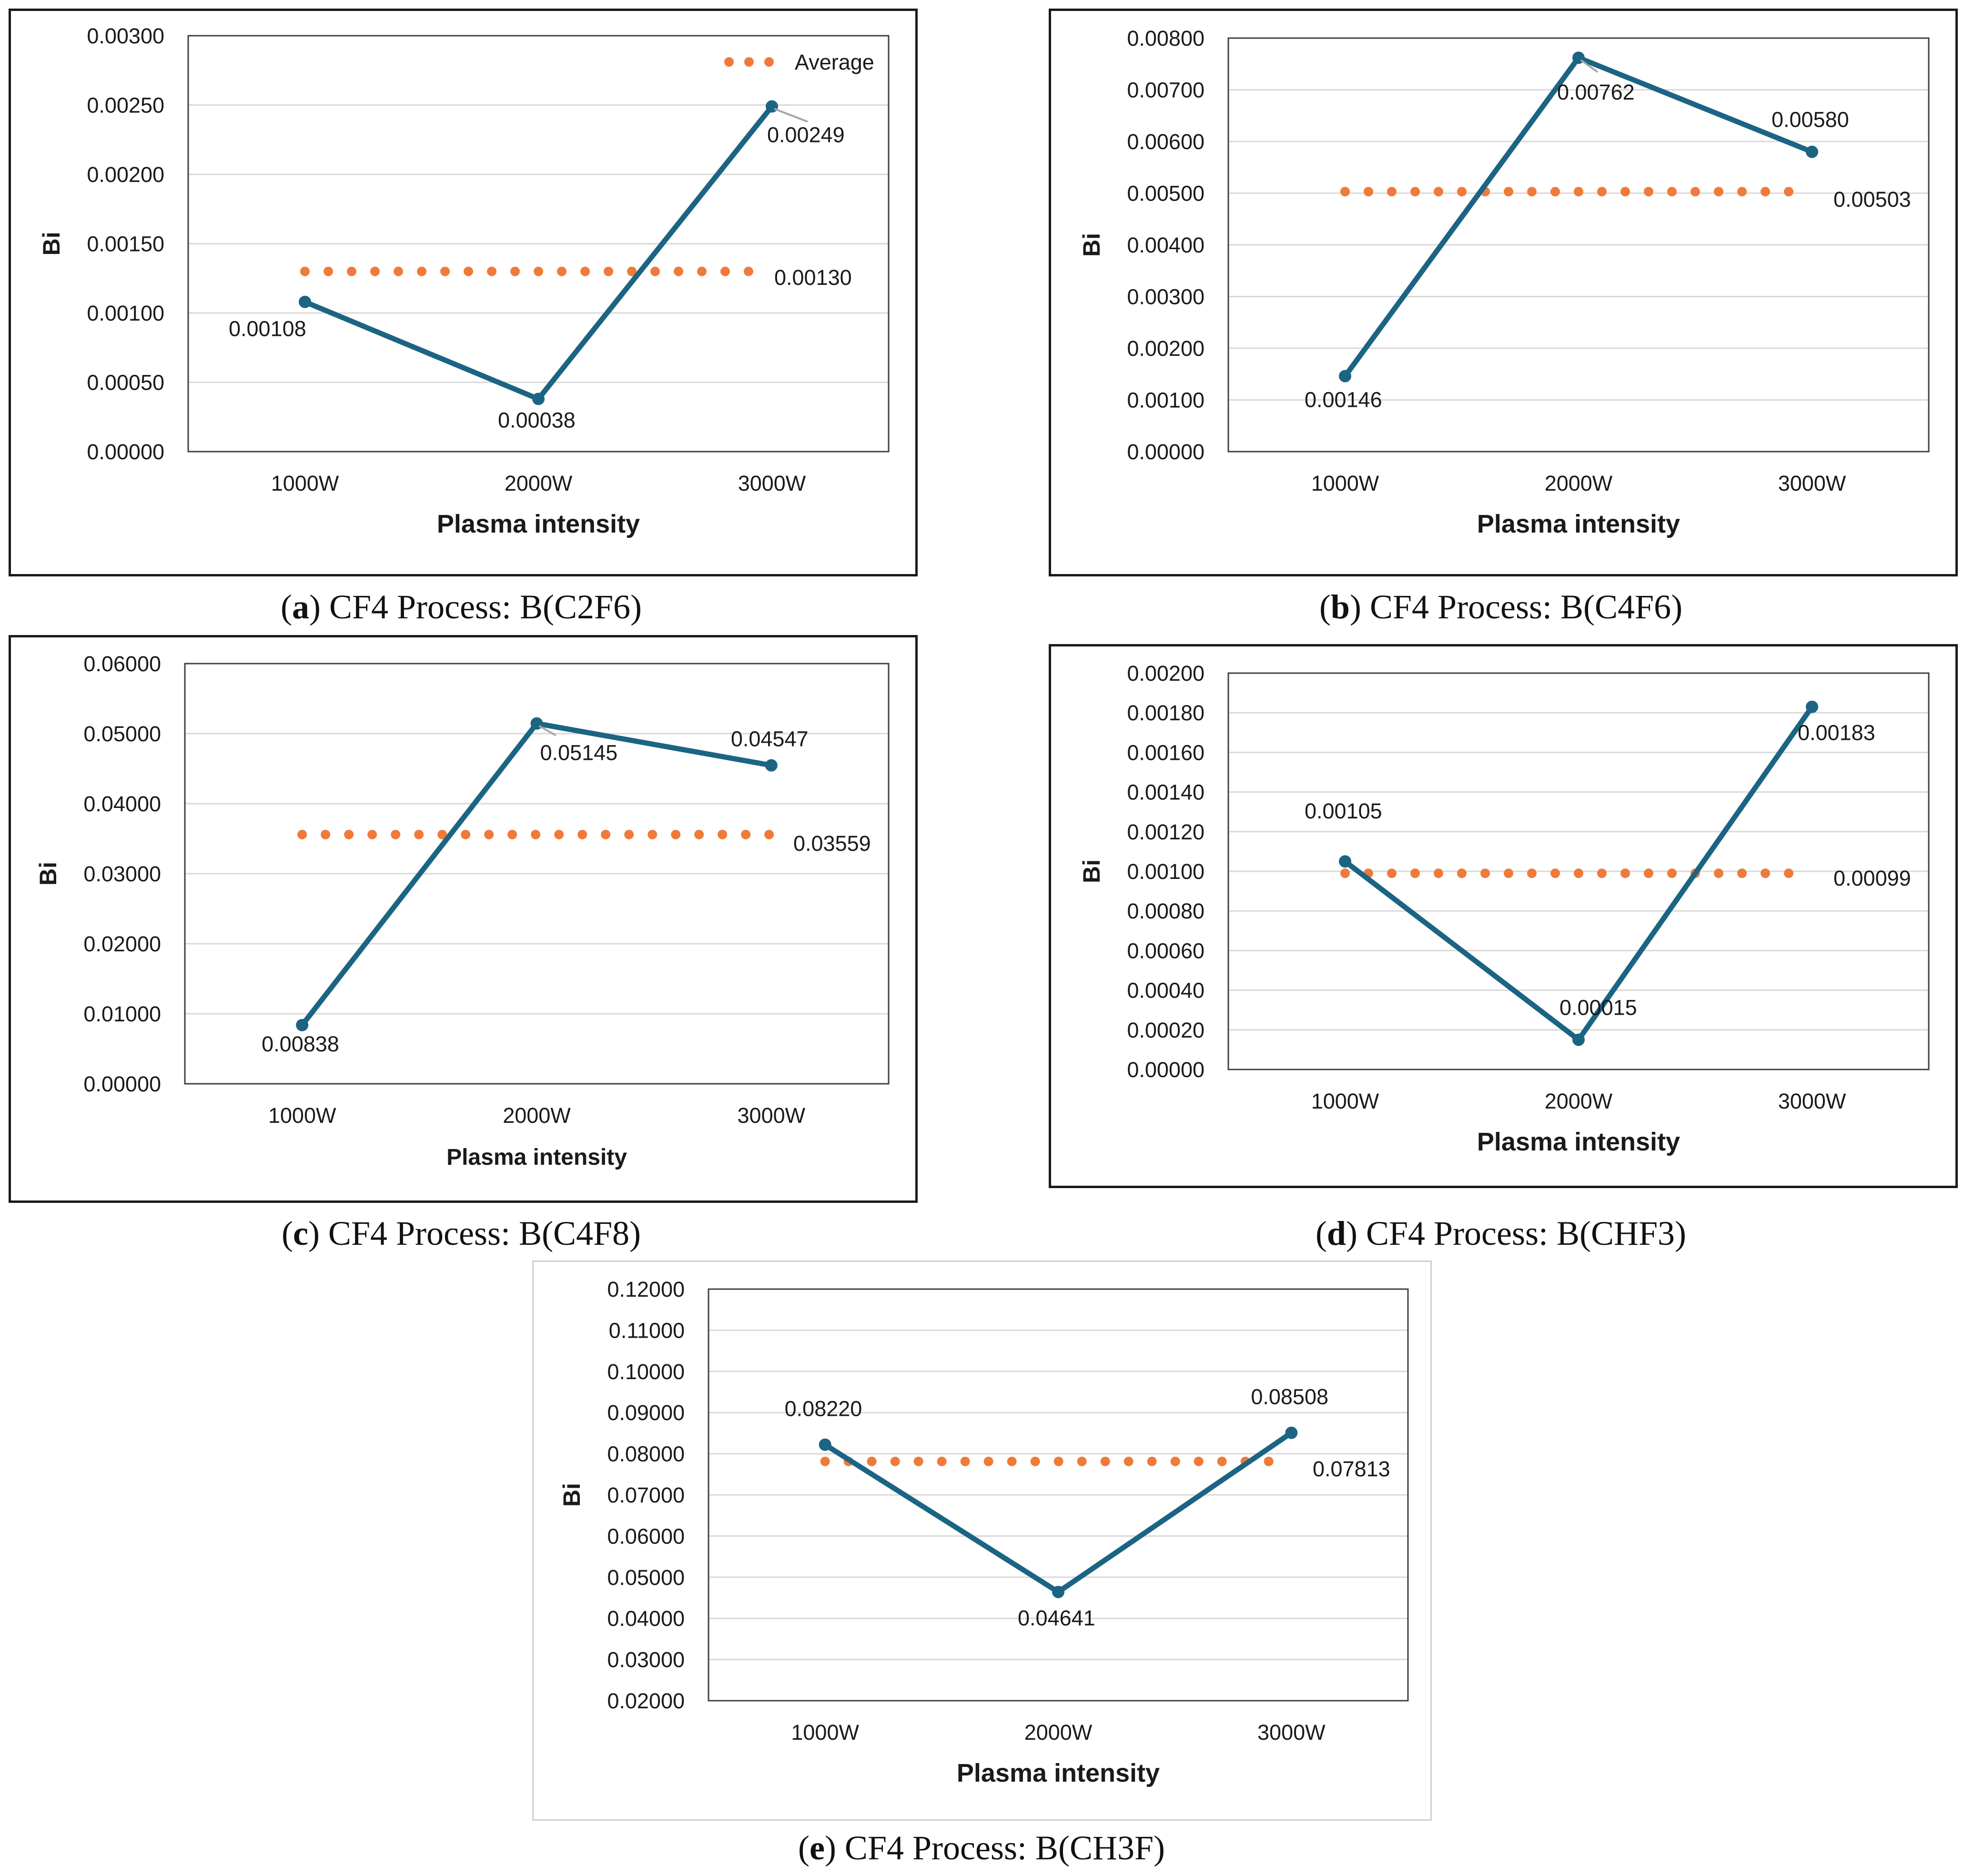  I want to click on y-tick-label: 0.00300, so click(1166, 297).